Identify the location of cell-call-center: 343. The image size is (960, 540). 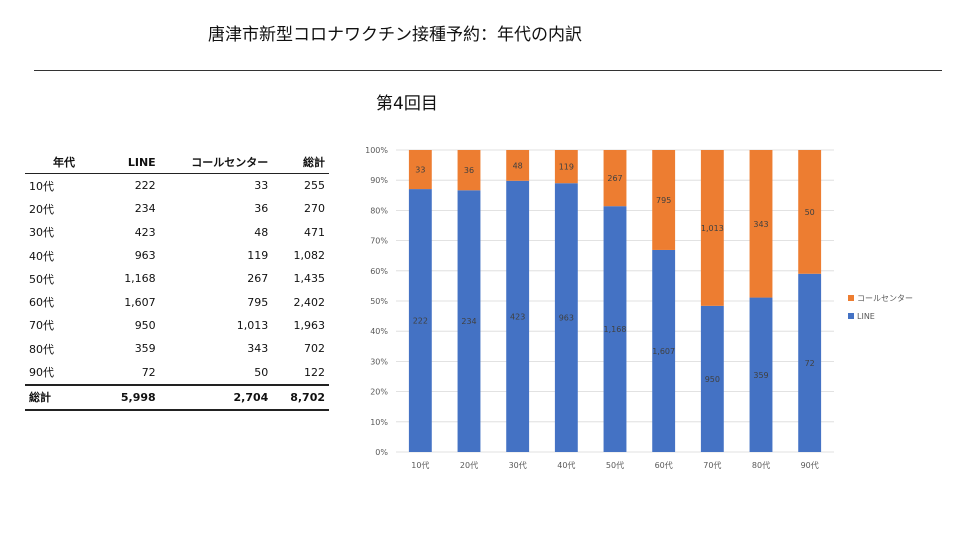
(258, 349).